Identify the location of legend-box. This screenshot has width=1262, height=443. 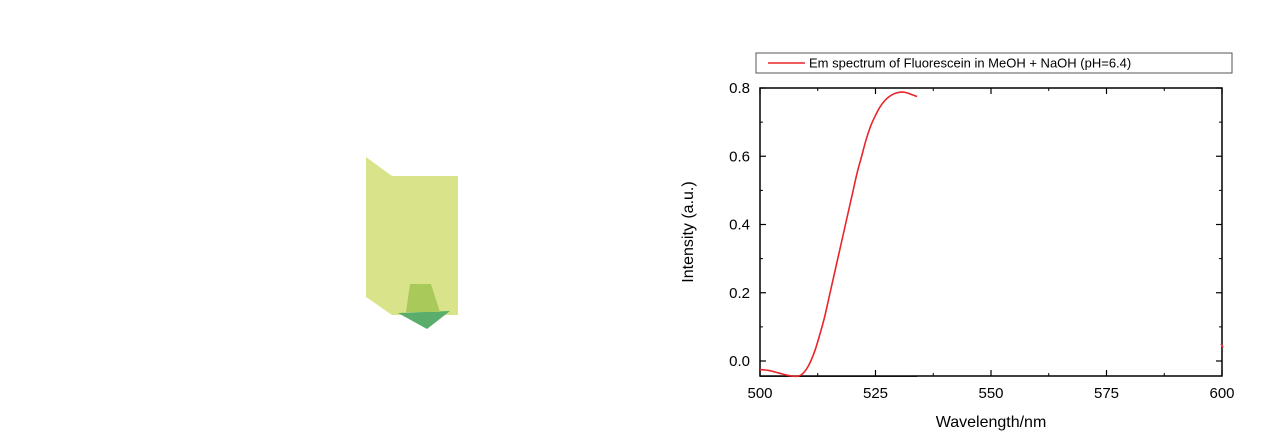
(994, 63).